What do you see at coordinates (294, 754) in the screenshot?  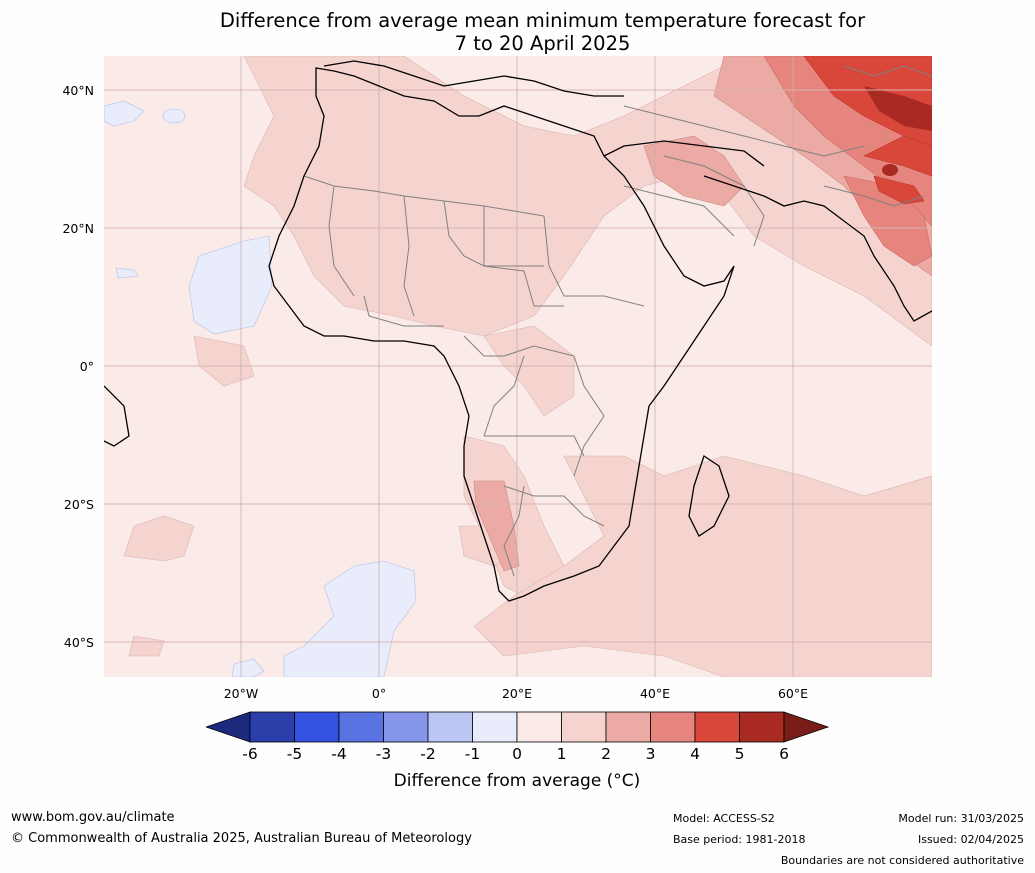 I see `colorbar-tick-label: -5` at bounding box center [294, 754].